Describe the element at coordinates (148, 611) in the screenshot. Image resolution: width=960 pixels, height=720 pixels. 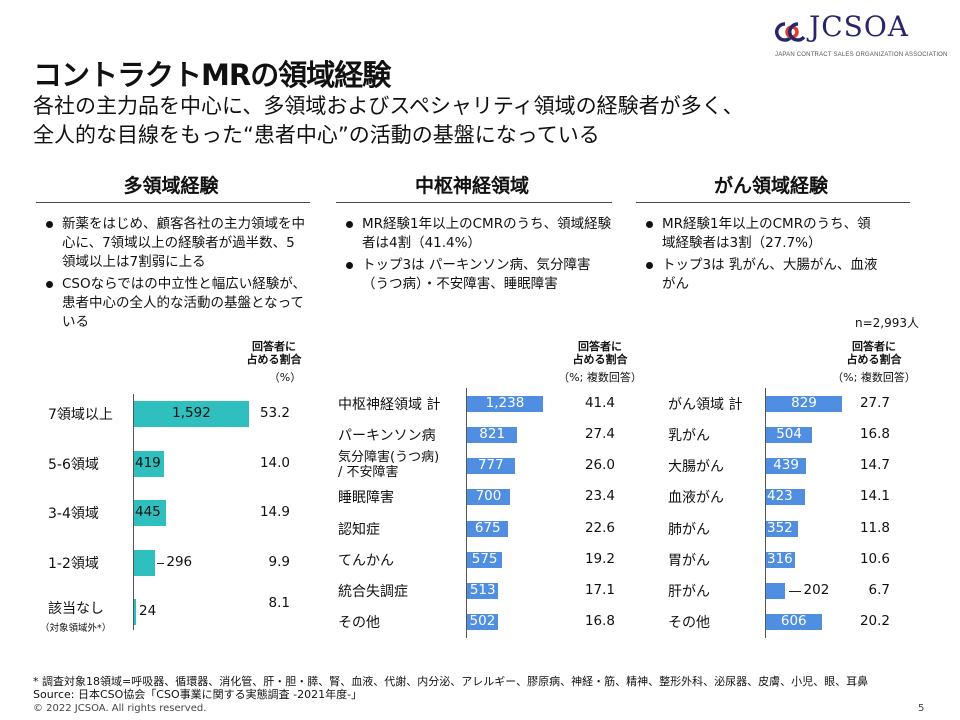
I see `bar-value-label: 24` at that location.